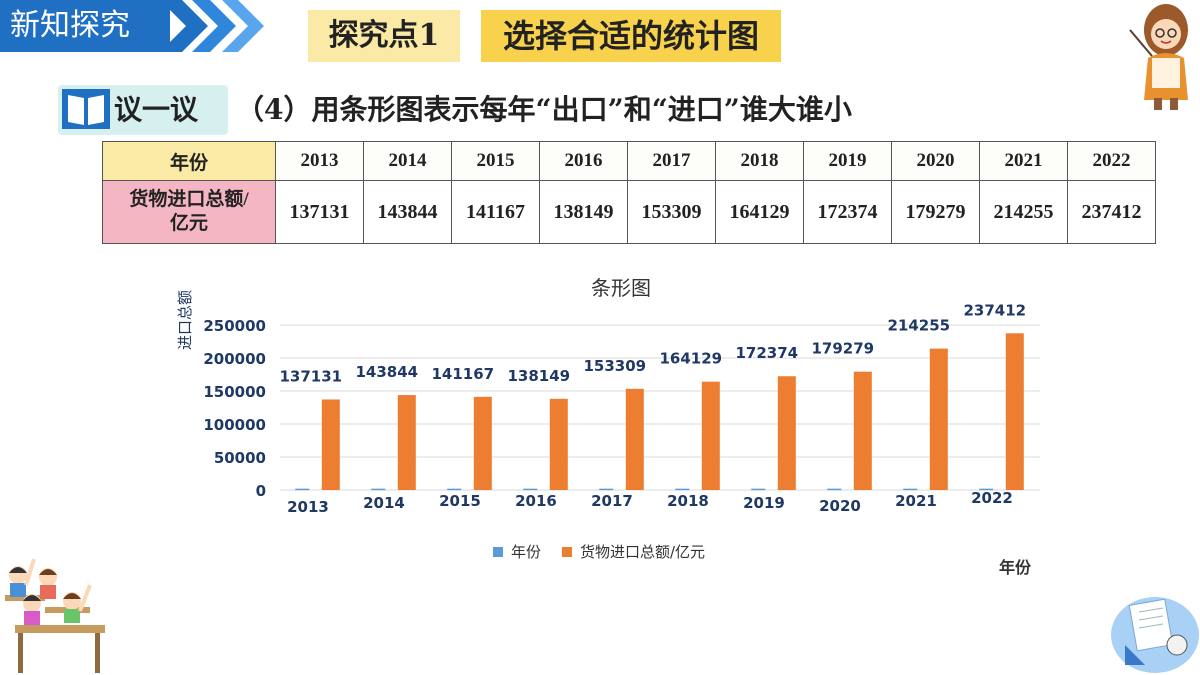 The height and width of the screenshot is (675, 1200). I want to click on table-cell-value: 141167, so click(495, 212).